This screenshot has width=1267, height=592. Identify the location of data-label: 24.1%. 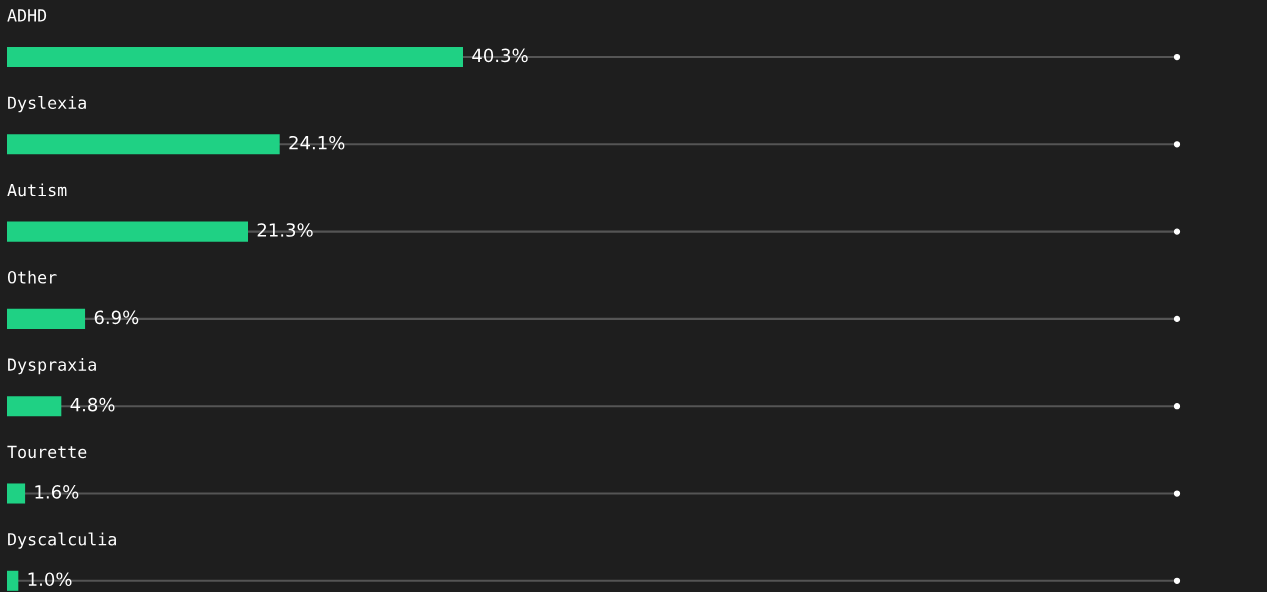
(317, 142).